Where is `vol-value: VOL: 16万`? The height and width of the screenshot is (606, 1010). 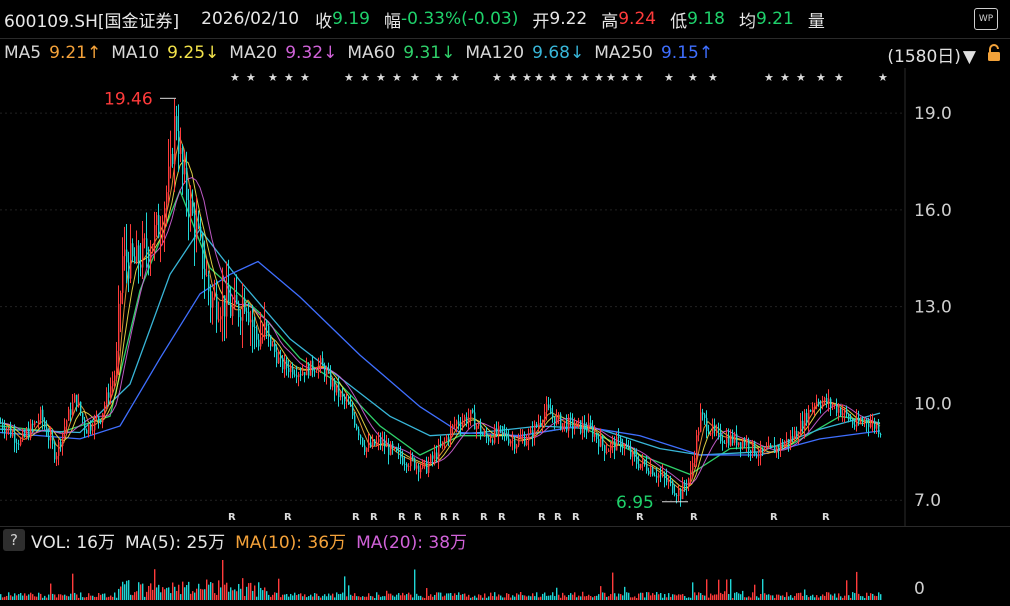 vol-value: VOL: 16万 is located at coordinates (73, 542).